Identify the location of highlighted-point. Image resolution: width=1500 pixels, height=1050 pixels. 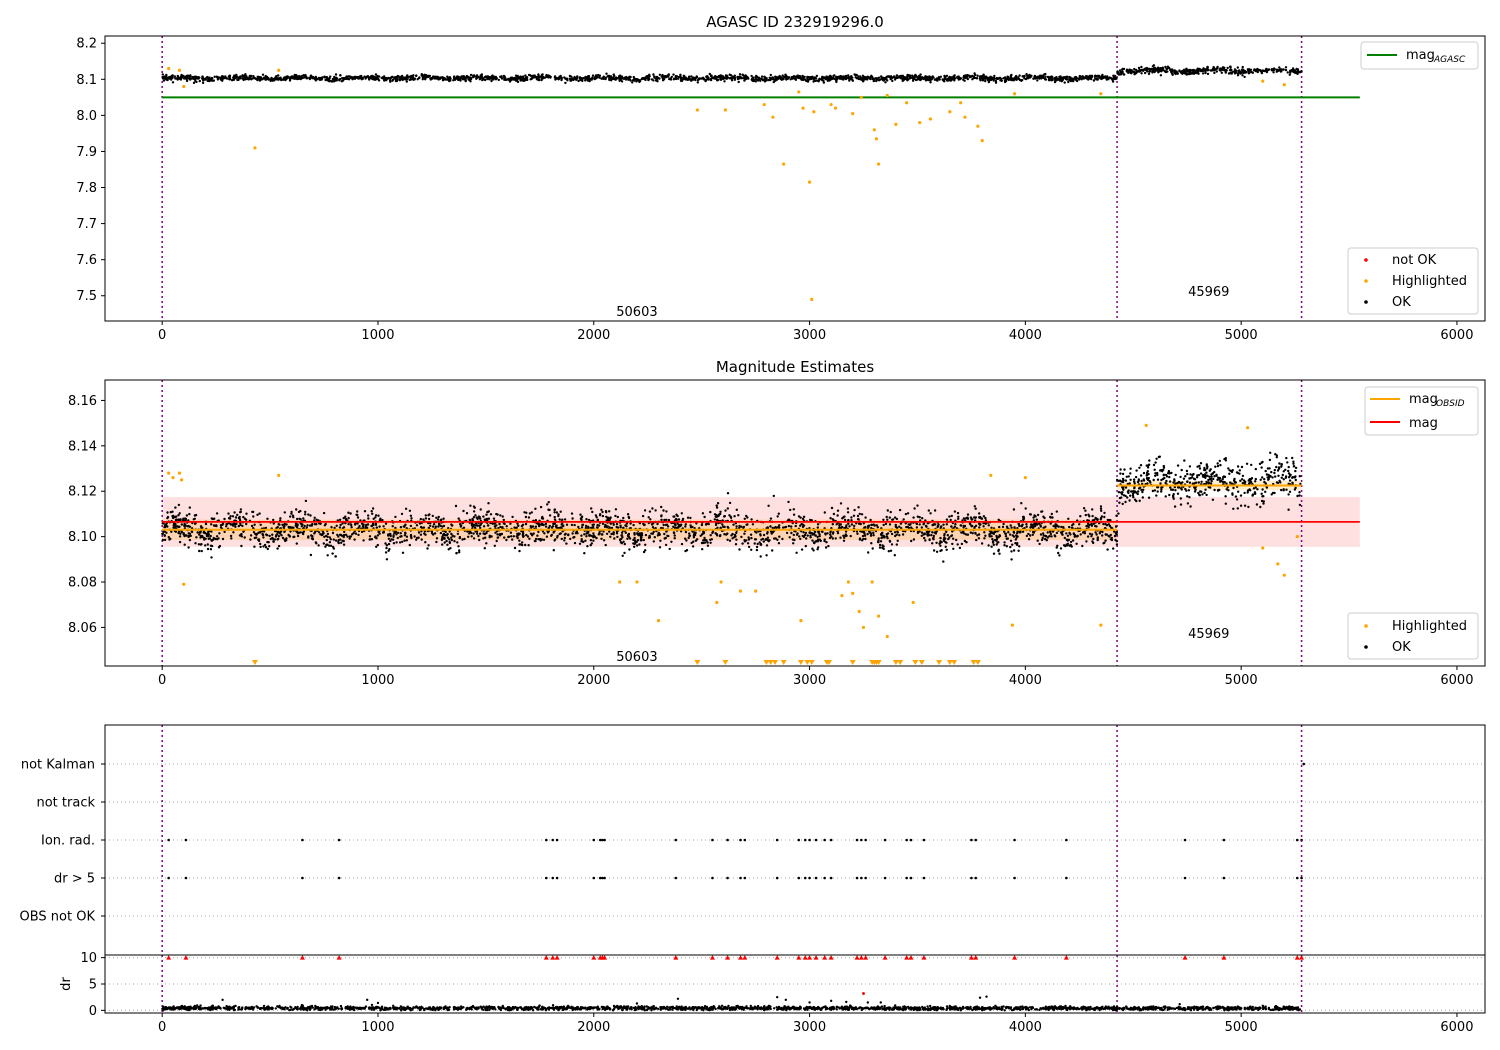
(876, 139).